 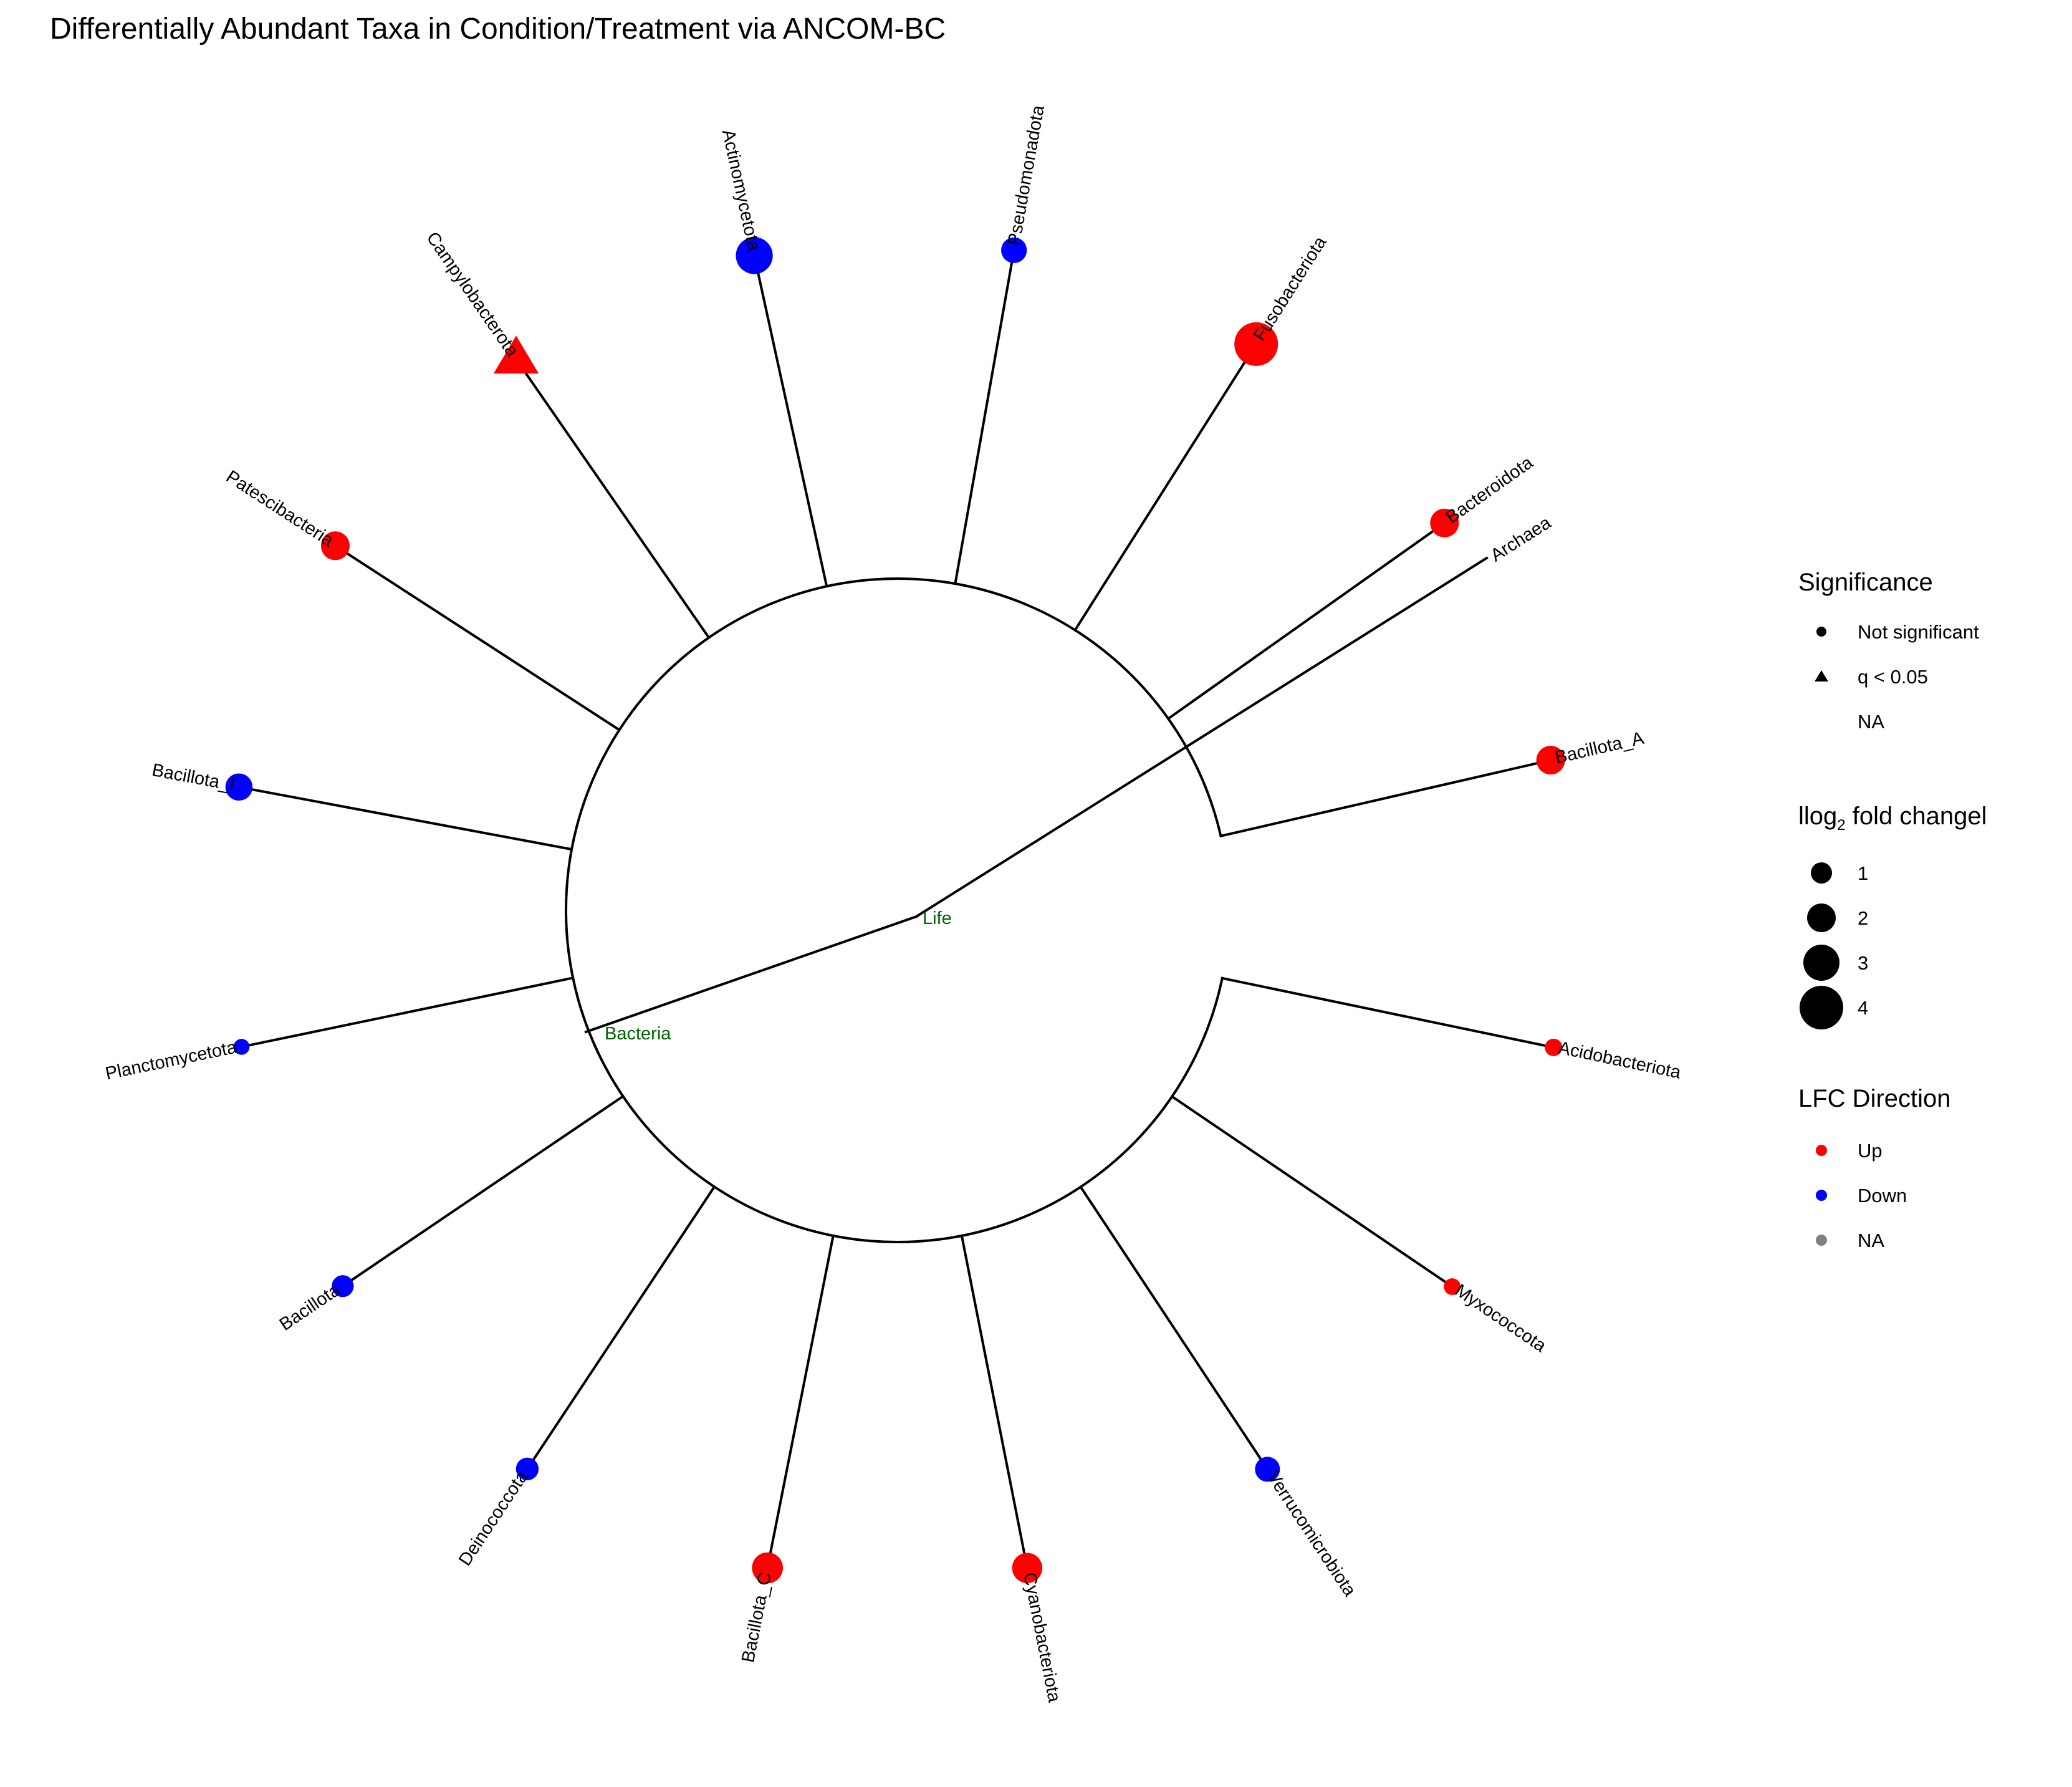 I want to click on legend-significance-label: Not significant, so click(x=1918, y=632).